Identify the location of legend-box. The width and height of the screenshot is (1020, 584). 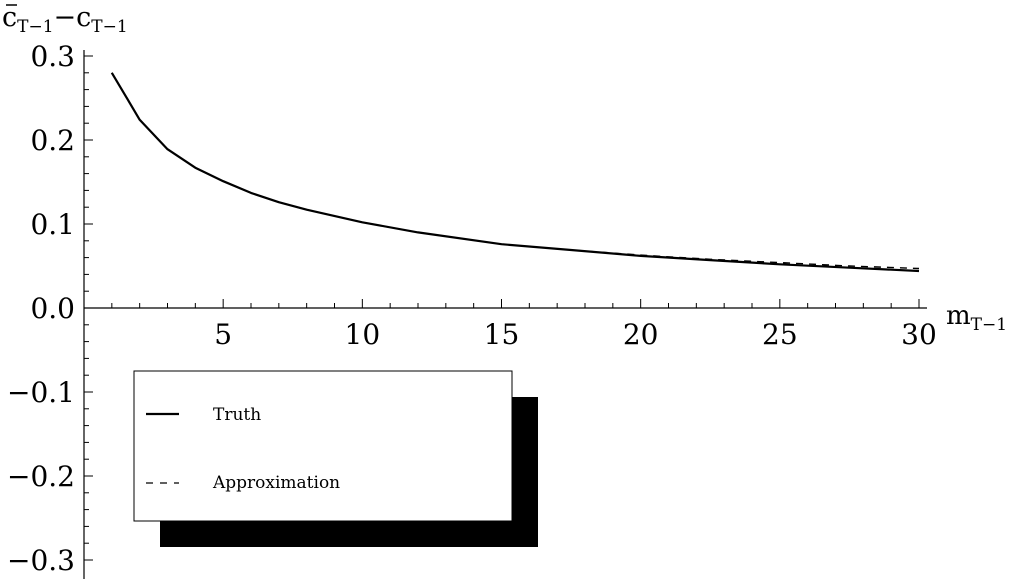
(323, 446).